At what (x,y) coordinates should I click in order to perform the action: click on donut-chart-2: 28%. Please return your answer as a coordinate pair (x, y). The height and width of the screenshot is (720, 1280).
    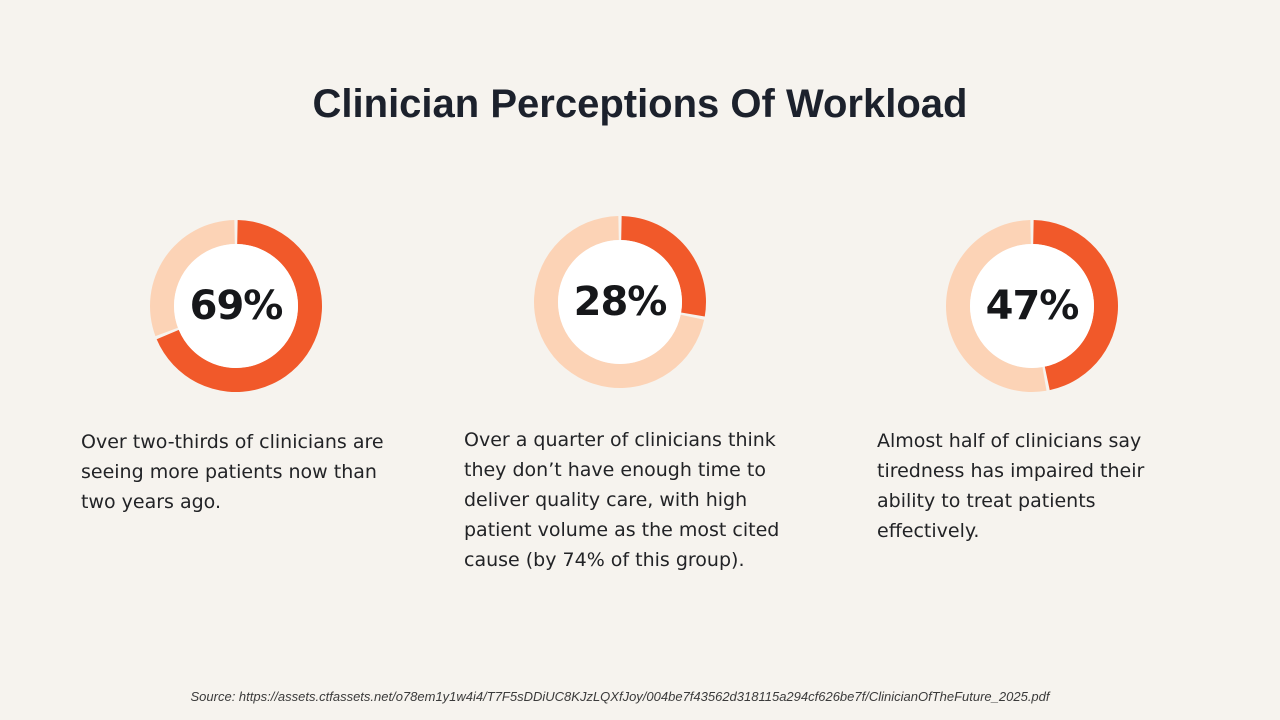
    Looking at the image, I should click on (620, 302).